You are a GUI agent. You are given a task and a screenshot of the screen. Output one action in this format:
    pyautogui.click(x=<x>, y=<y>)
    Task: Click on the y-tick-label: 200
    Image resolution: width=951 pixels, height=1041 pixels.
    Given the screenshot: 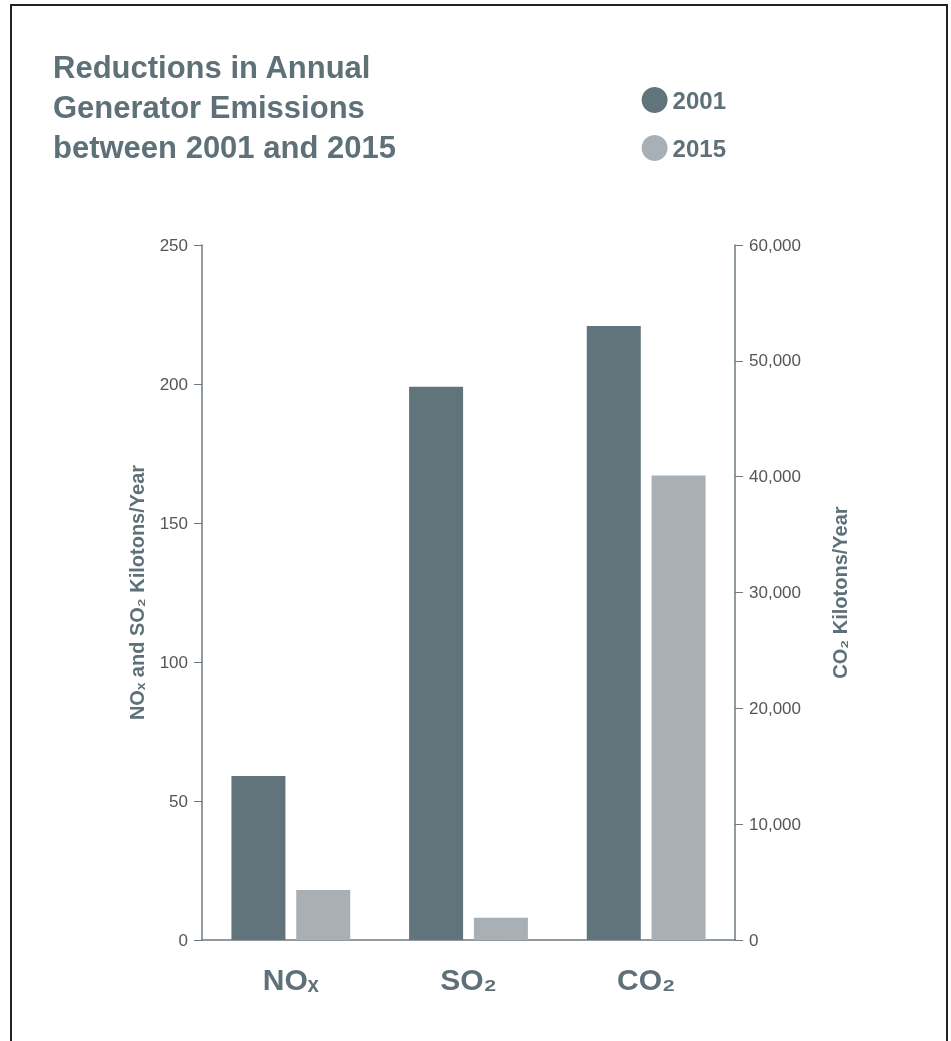 What is the action you would take?
    pyautogui.click(x=173, y=384)
    